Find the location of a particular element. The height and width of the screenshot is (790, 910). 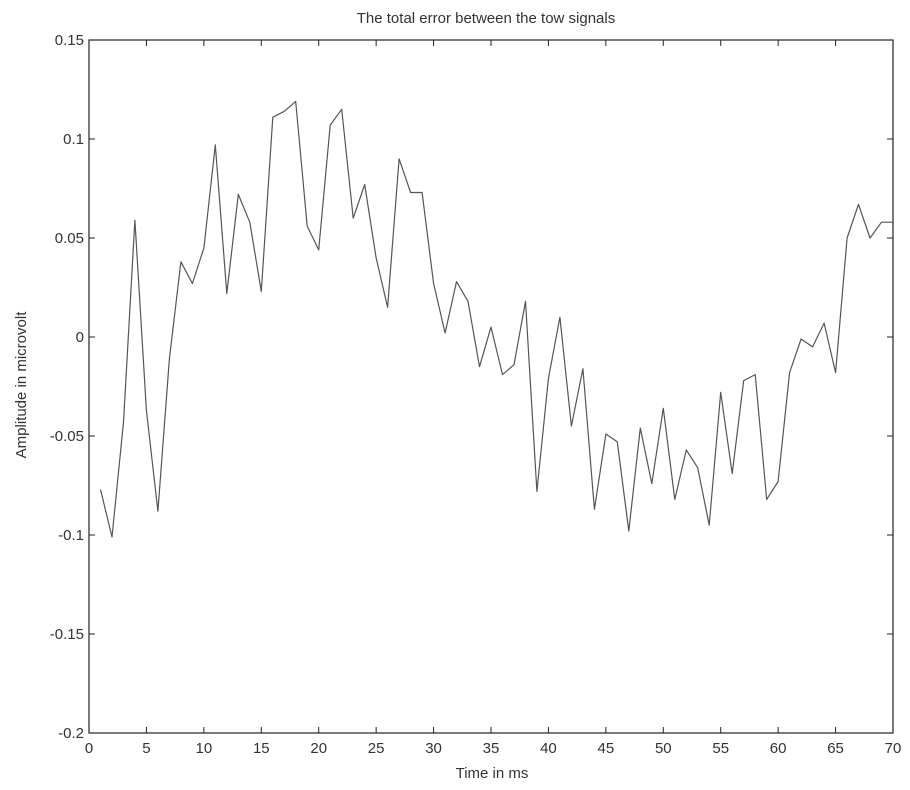

x-tick-label: 45 is located at coordinates (606, 748).